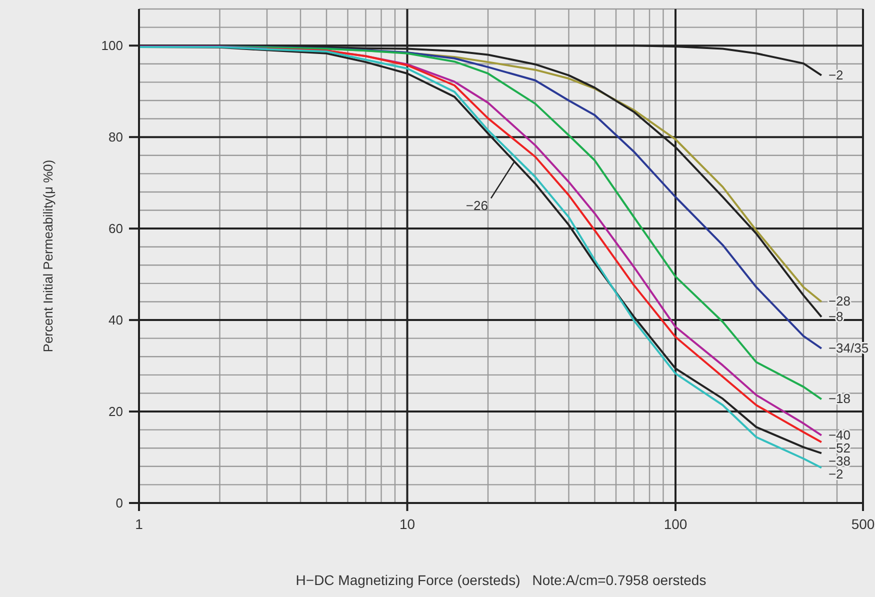  What do you see at coordinates (115, 412) in the screenshot?
I see `y-tick-label: 20` at bounding box center [115, 412].